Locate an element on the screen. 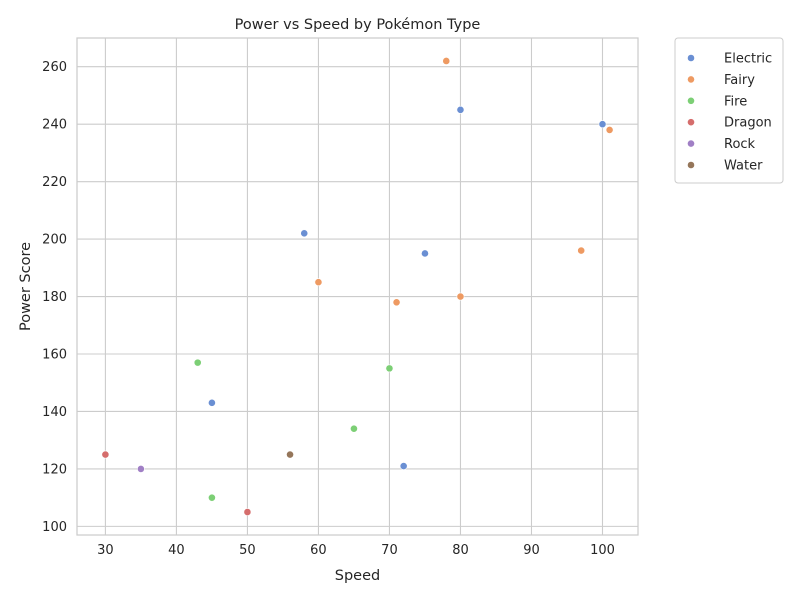 The image size is (800, 600). series-dragon is located at coordinates (176, 483).